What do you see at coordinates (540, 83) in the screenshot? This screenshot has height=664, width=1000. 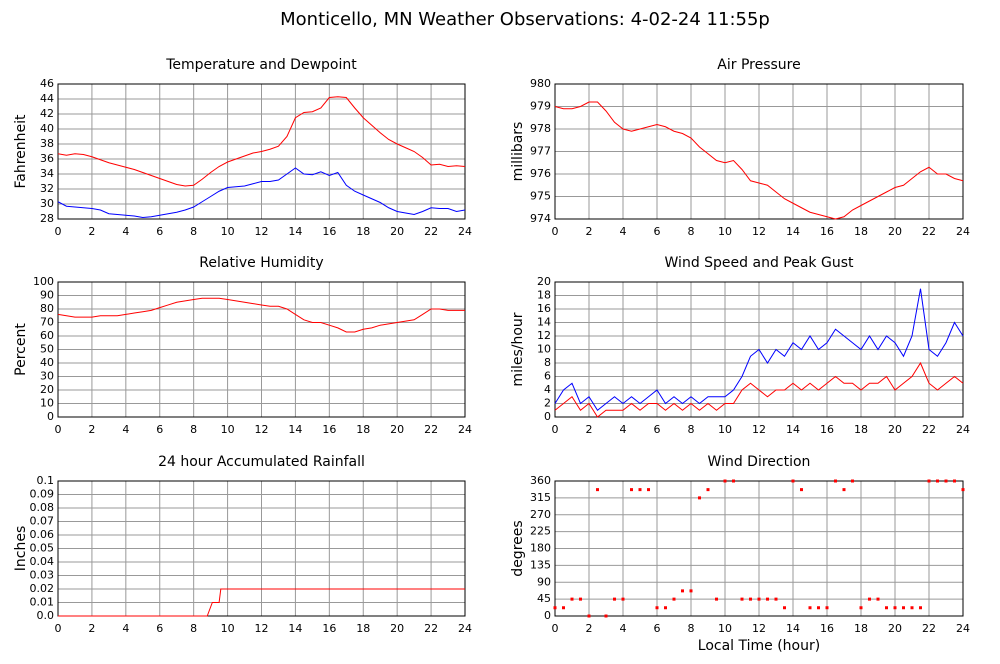 I see `y-tick-label: 980` at bounding box center [540, 83].